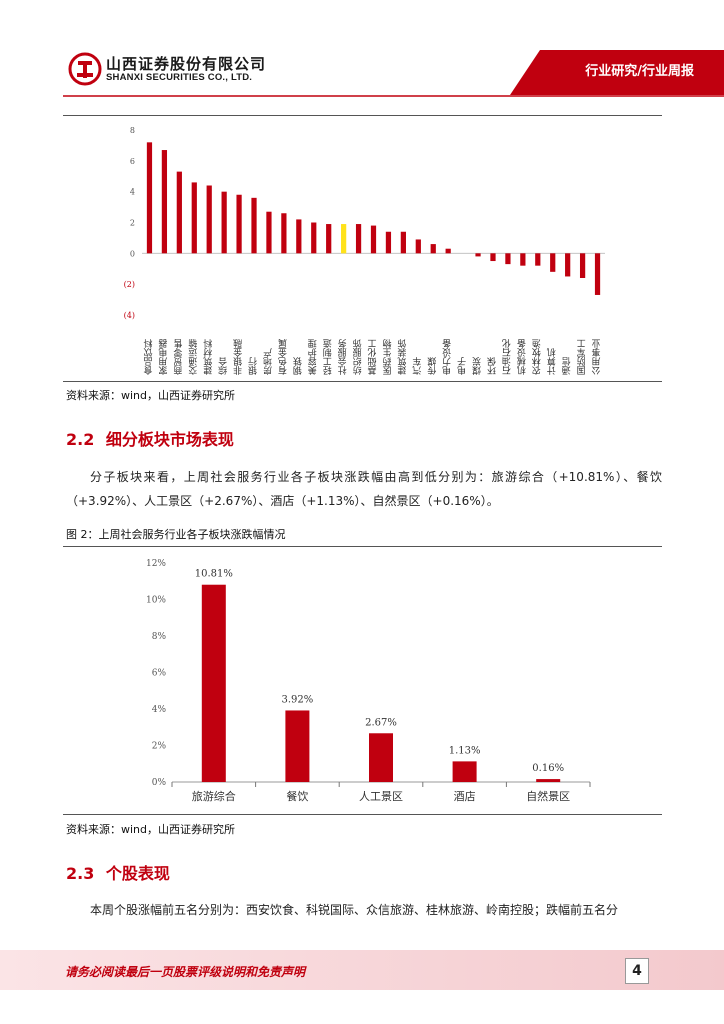 The height and width of the screenshot is (1024, 724). What do you see at coordinates (373, 357) in the screenshot?
I see `chart1-category-label: 基础化工` at bounding box center [373, 357].